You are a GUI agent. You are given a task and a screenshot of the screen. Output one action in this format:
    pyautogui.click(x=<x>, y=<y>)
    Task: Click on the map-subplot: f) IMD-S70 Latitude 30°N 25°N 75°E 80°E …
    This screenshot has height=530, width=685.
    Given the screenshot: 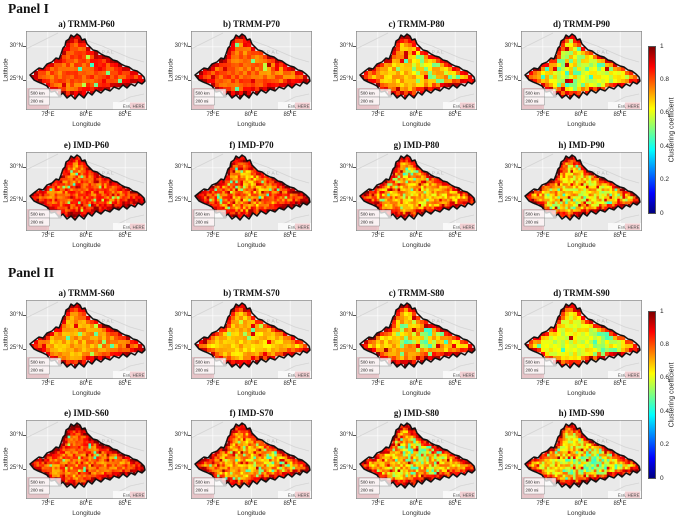 What is the action you would take?
    pyautogui.click(x=247, y=465)
    